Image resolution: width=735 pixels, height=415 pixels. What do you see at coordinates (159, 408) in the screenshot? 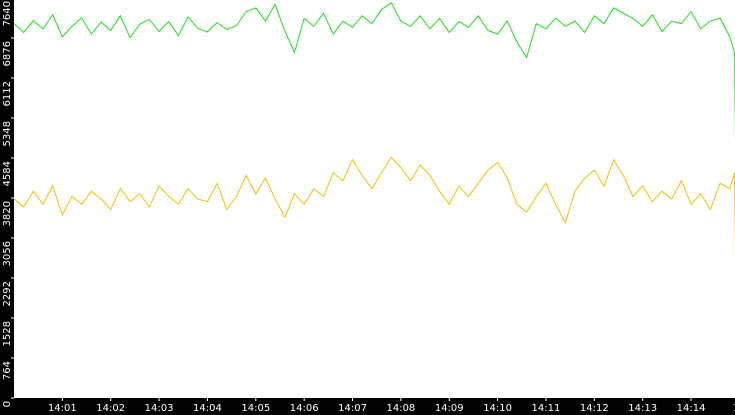
I see `x-tick-label: 14:03` at bounding box center [159, 408].